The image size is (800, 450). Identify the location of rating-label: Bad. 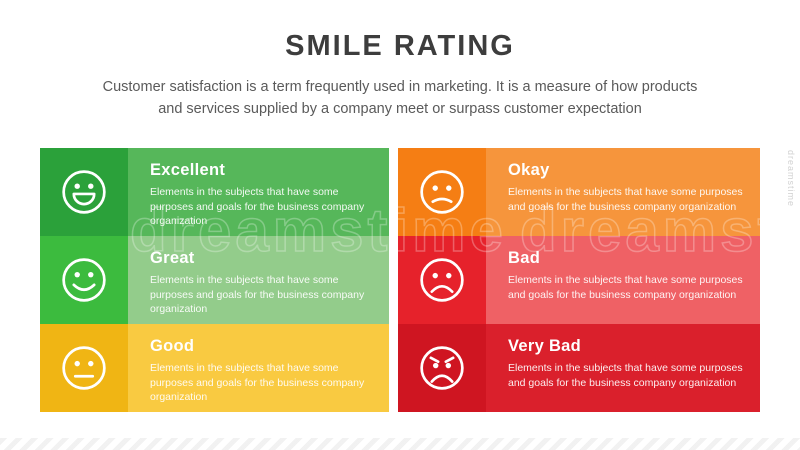
(524, 258).